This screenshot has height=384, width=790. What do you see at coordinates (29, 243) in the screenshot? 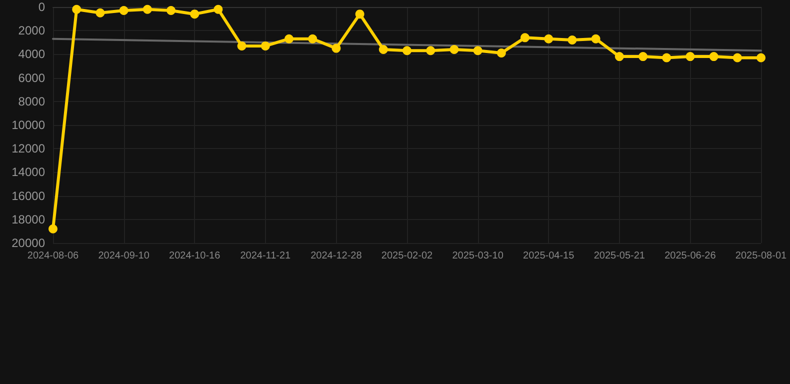
I see `y-tick-label: 20000` at bounding box center [29, 243].